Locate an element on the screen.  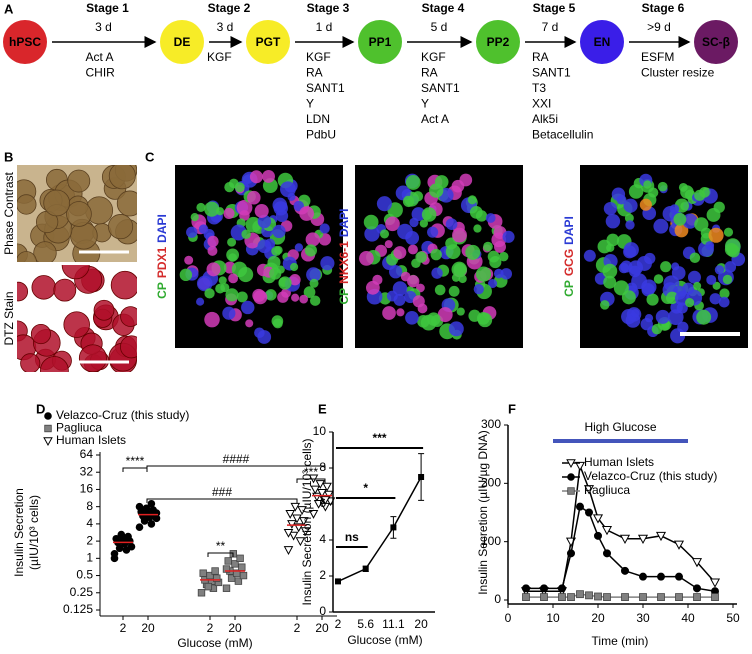
label-word: DAPI is located at coordinates (569, 230).